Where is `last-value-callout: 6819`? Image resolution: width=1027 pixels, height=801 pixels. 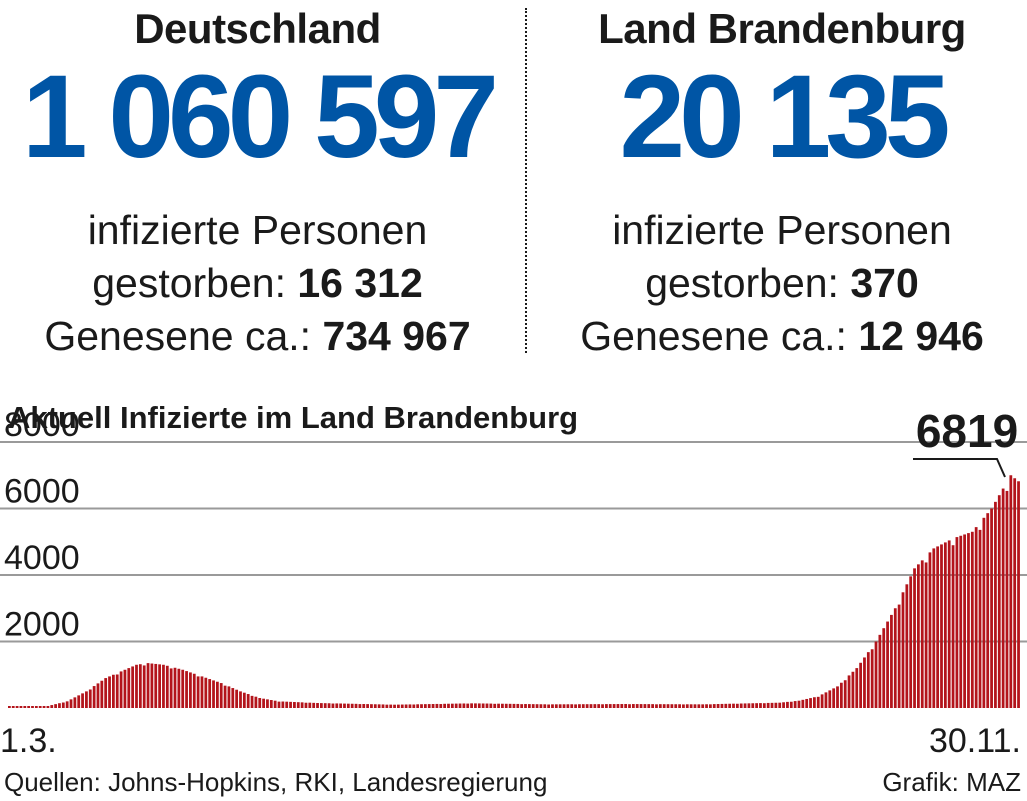
last-value-callout: 6819 is located at coordinates (965, 441).